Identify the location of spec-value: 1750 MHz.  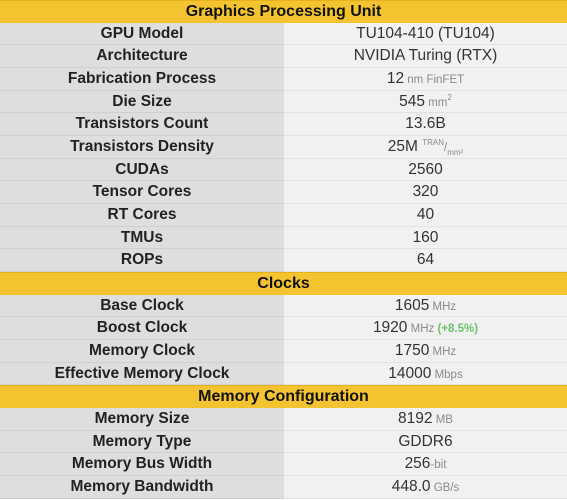
(425, 351).